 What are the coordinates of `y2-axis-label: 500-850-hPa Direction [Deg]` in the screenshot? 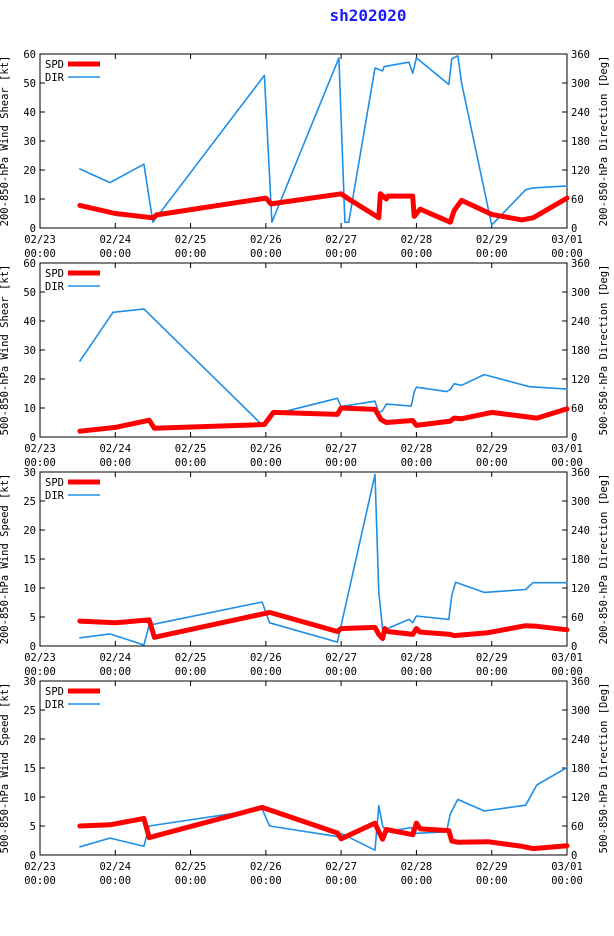 It's located at (604, 350).